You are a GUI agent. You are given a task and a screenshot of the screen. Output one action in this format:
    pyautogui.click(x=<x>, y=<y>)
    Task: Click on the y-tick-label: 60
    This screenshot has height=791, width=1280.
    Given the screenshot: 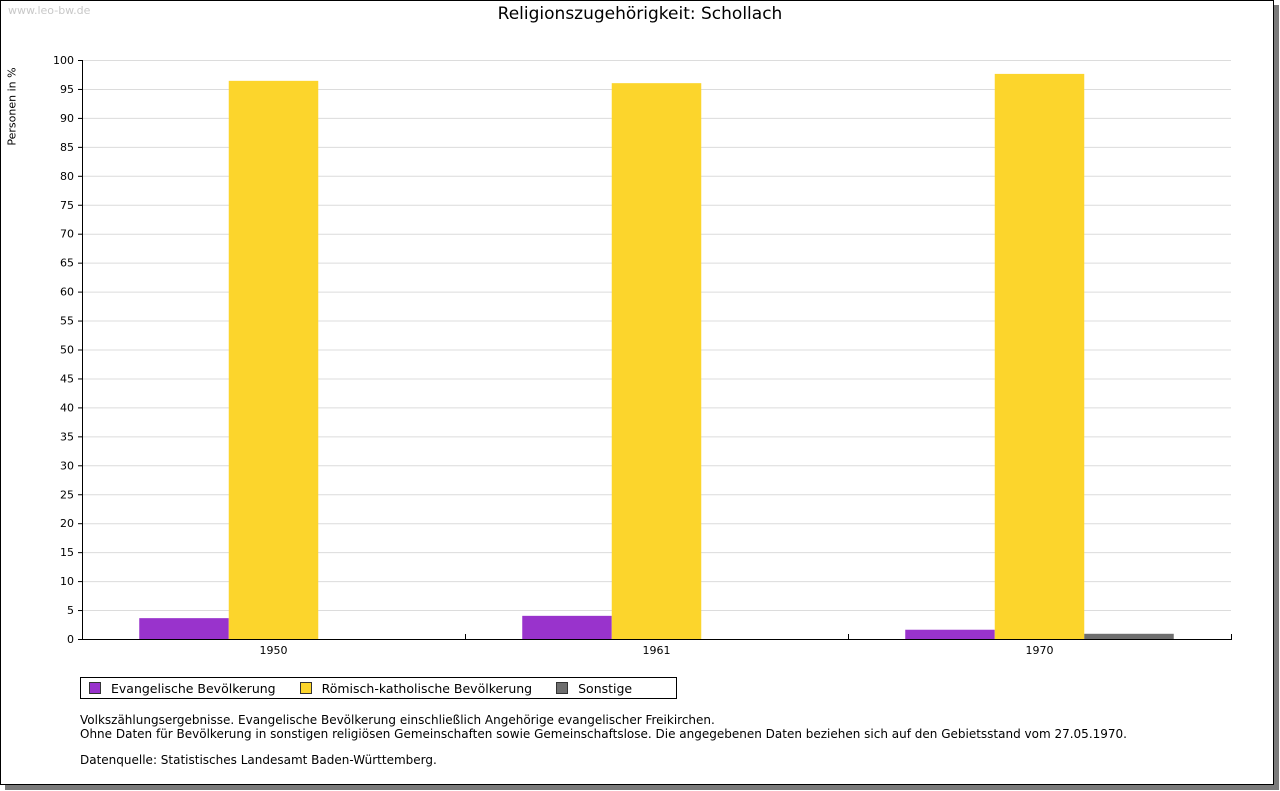 What is the action you would take?
    pyautogui.click(x=67, y=292)
    